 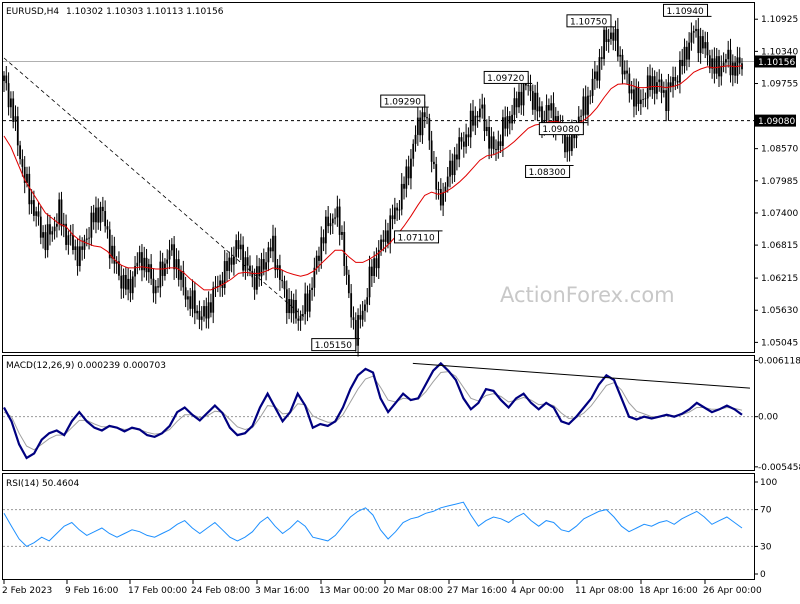 What do you see at coordinates (547, 173) in the screenshot?
I see `annotation-label: 1.08300` at bounding box center [547, 173].